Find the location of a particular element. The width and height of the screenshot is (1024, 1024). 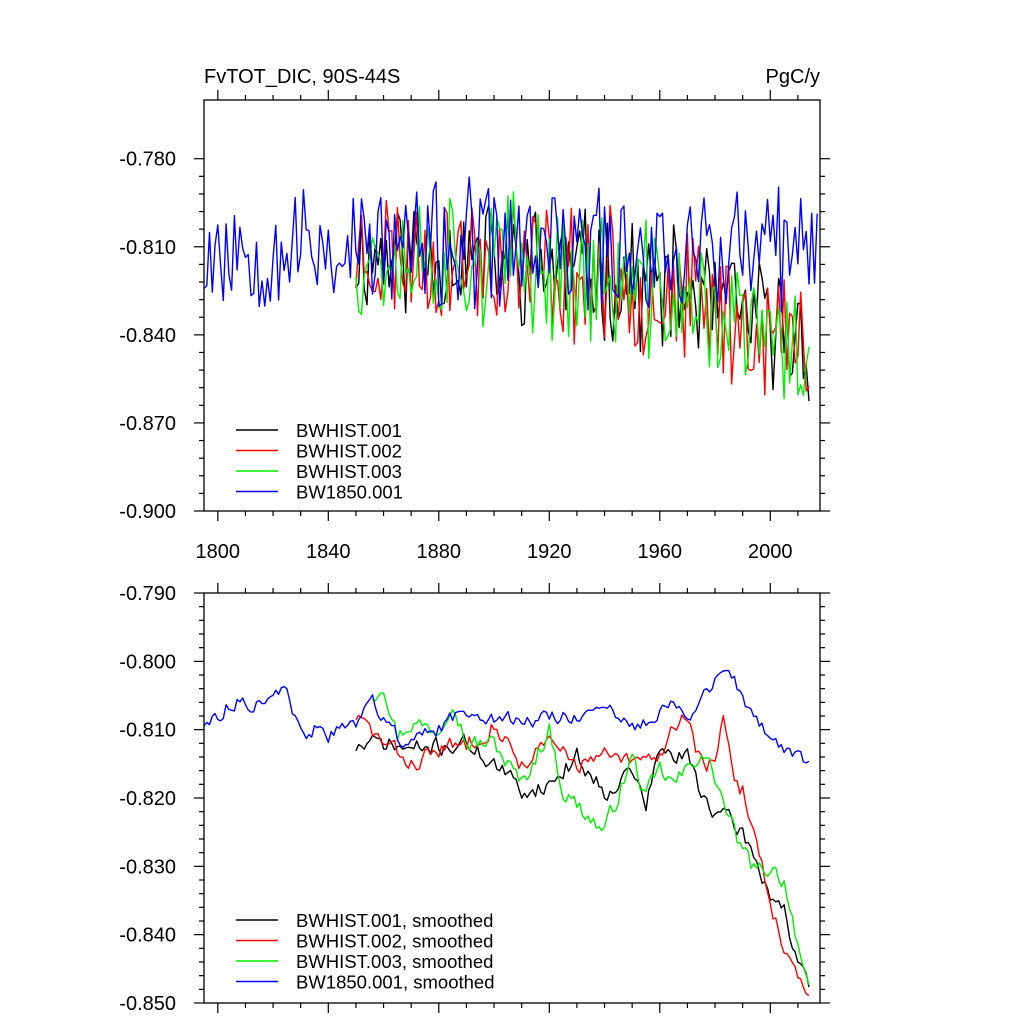

bottom-ytick-label-5: -0.840 is located at coordinates (147, 936).